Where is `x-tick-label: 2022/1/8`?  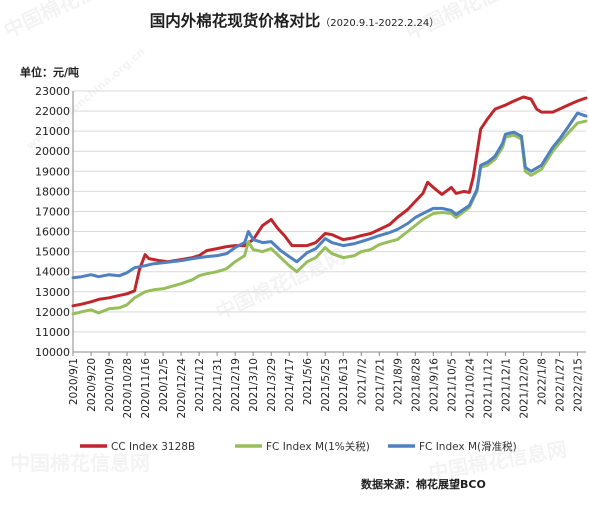
x-tick-label: 2022/1/8 is located at coordinates (542, 381).